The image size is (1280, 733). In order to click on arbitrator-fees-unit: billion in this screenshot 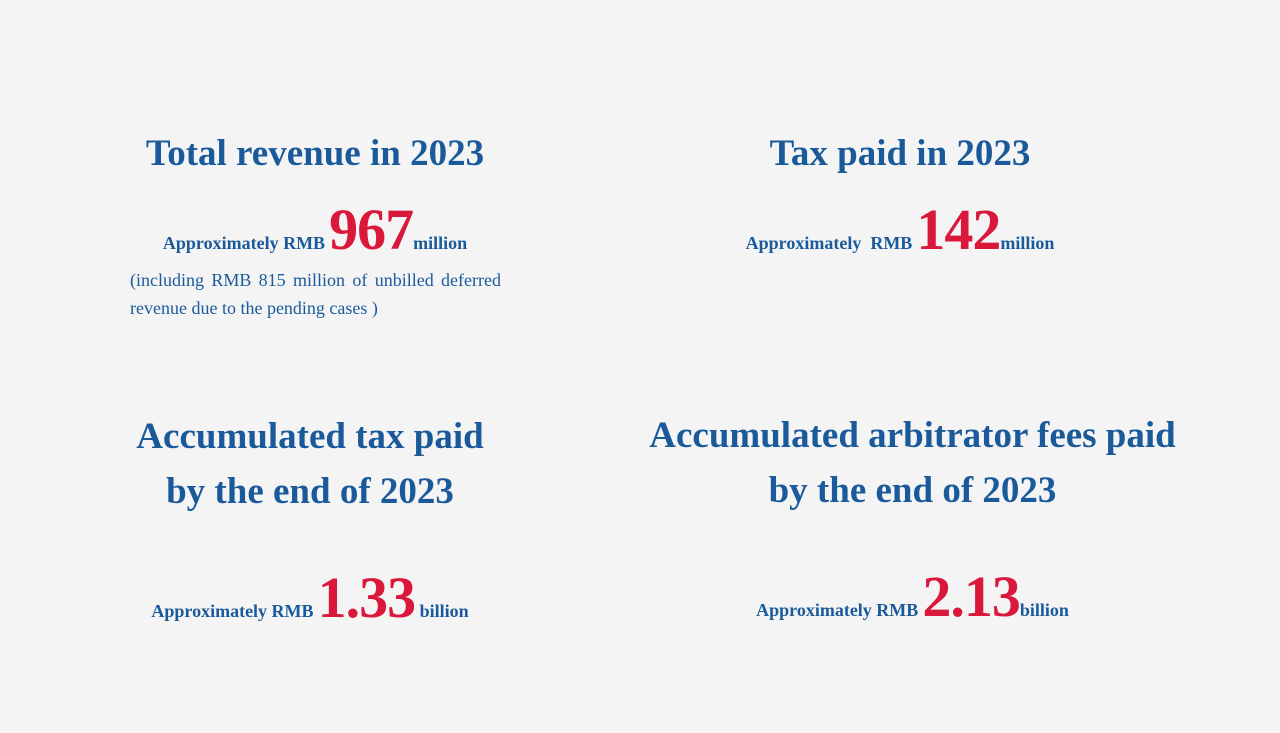, I will do `click(1044, 610)`.